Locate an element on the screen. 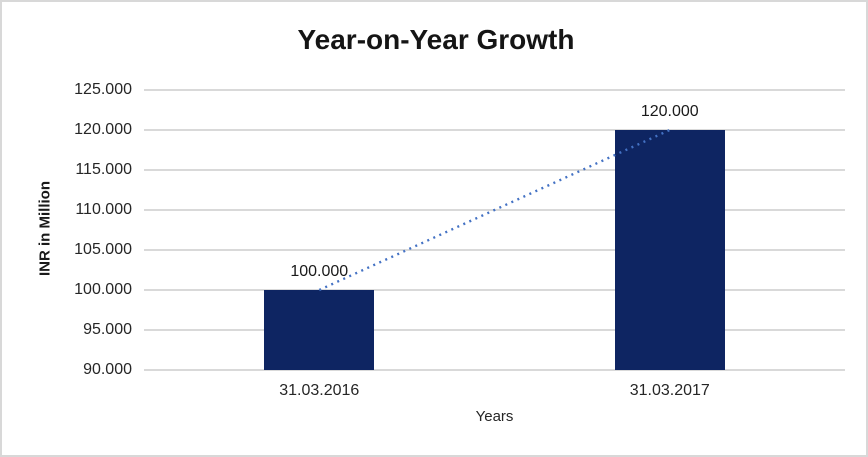 Image resolution: width=868 pixels, height=457 pixels. x-tick-label: 31.03.2016 is located at coordinates (319, 390).